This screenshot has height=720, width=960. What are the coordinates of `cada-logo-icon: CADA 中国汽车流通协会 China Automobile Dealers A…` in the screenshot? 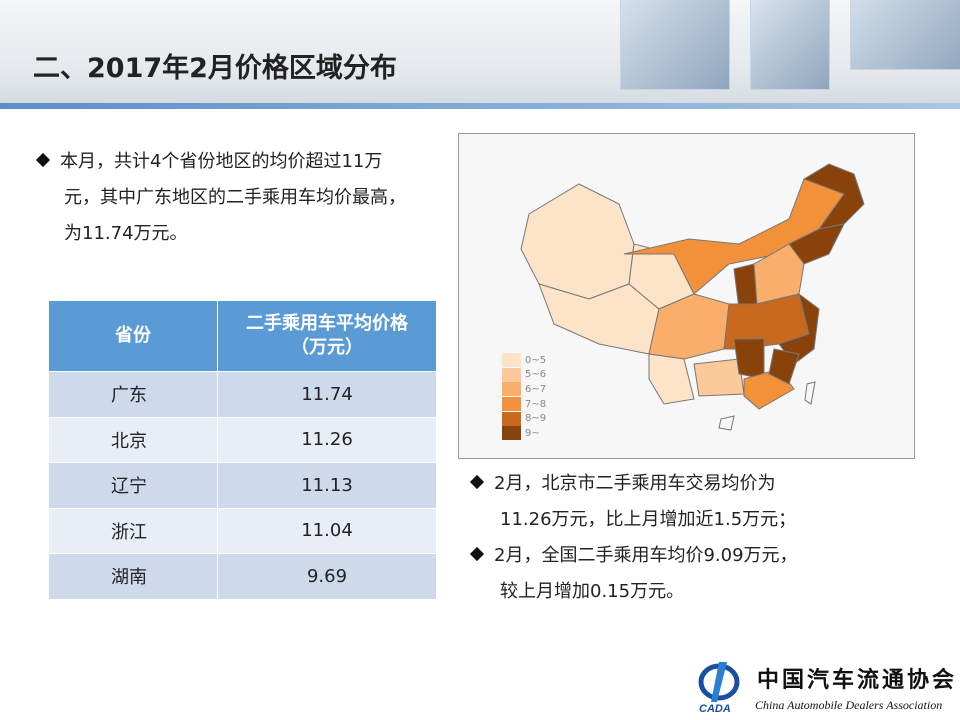 It's located at (827, 688).